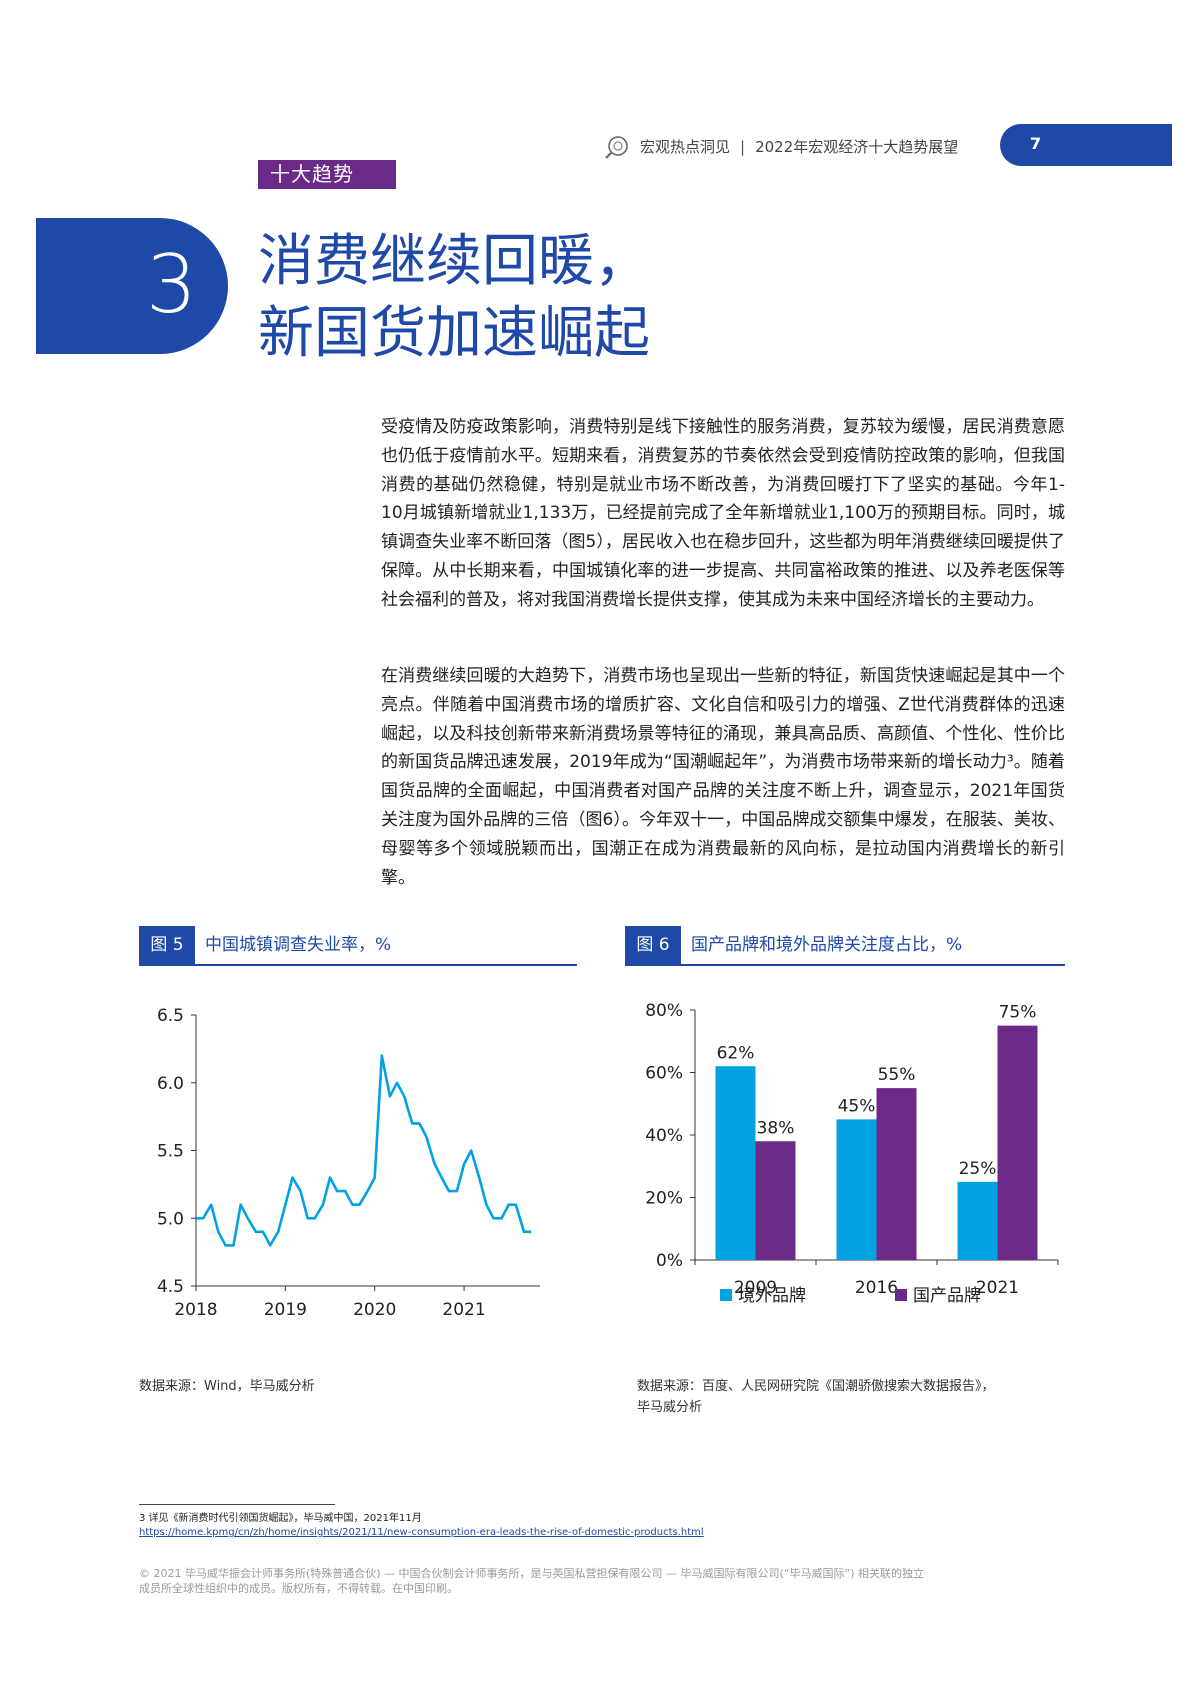 The width and height of the screenshot is (1200, 1698). What do you see at coordinates (170, 1084) in the screenshot?
I see `y-tick-label: 6.0` at bounding box center [170, 1084].